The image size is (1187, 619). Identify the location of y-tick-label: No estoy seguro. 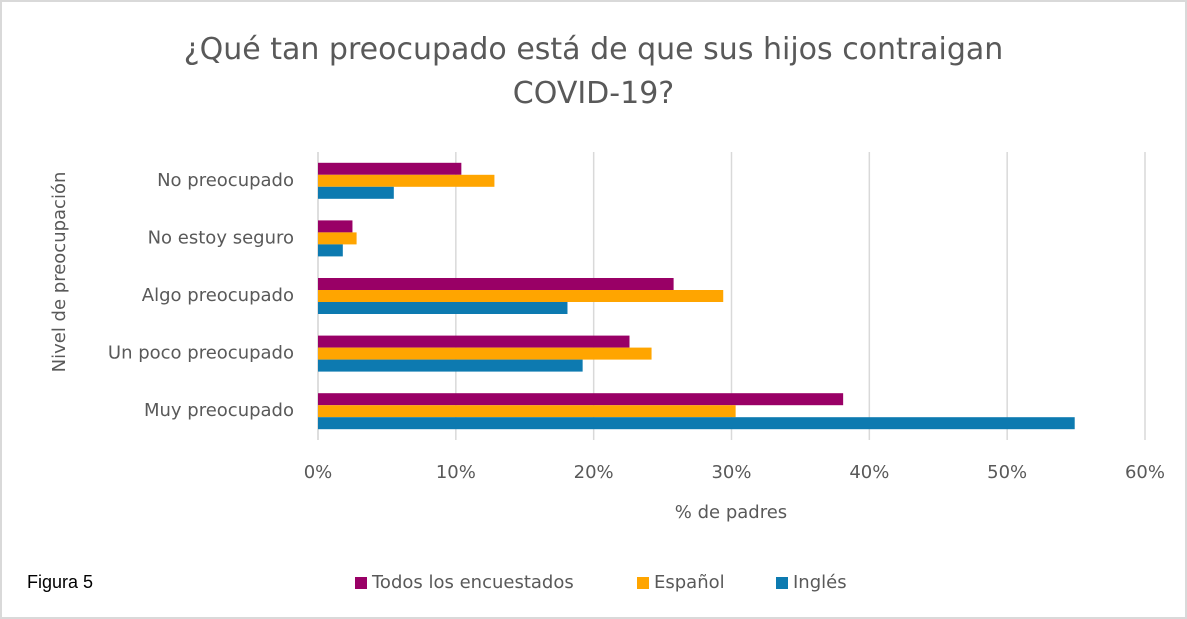
(221, 237).